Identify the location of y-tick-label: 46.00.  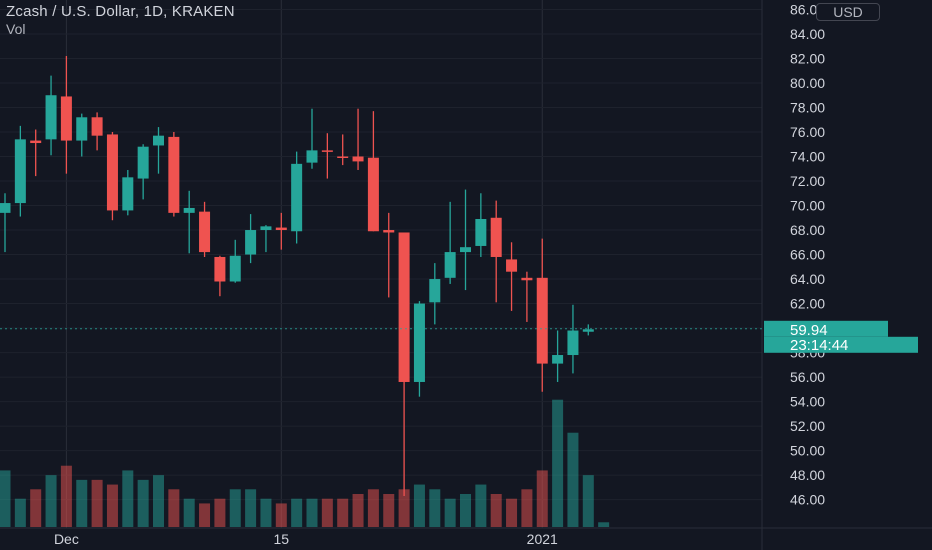
(807, 500).